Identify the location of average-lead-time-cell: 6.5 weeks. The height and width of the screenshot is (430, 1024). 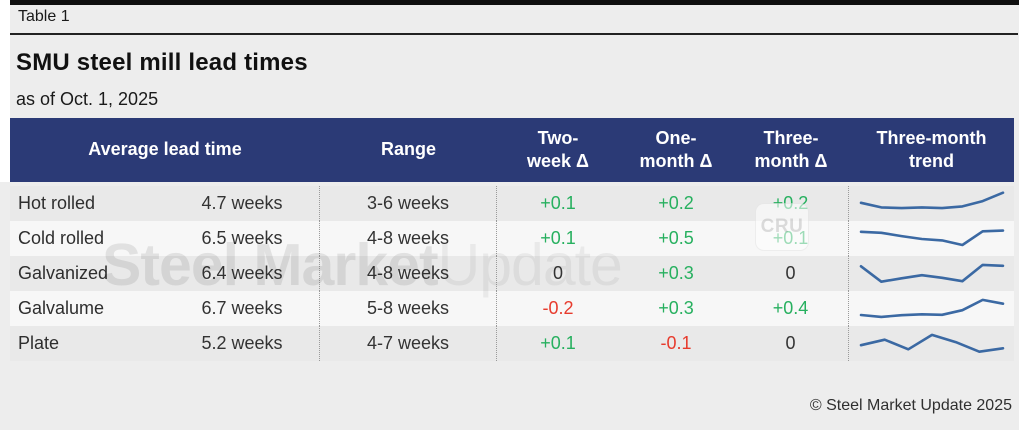
(242, 238).